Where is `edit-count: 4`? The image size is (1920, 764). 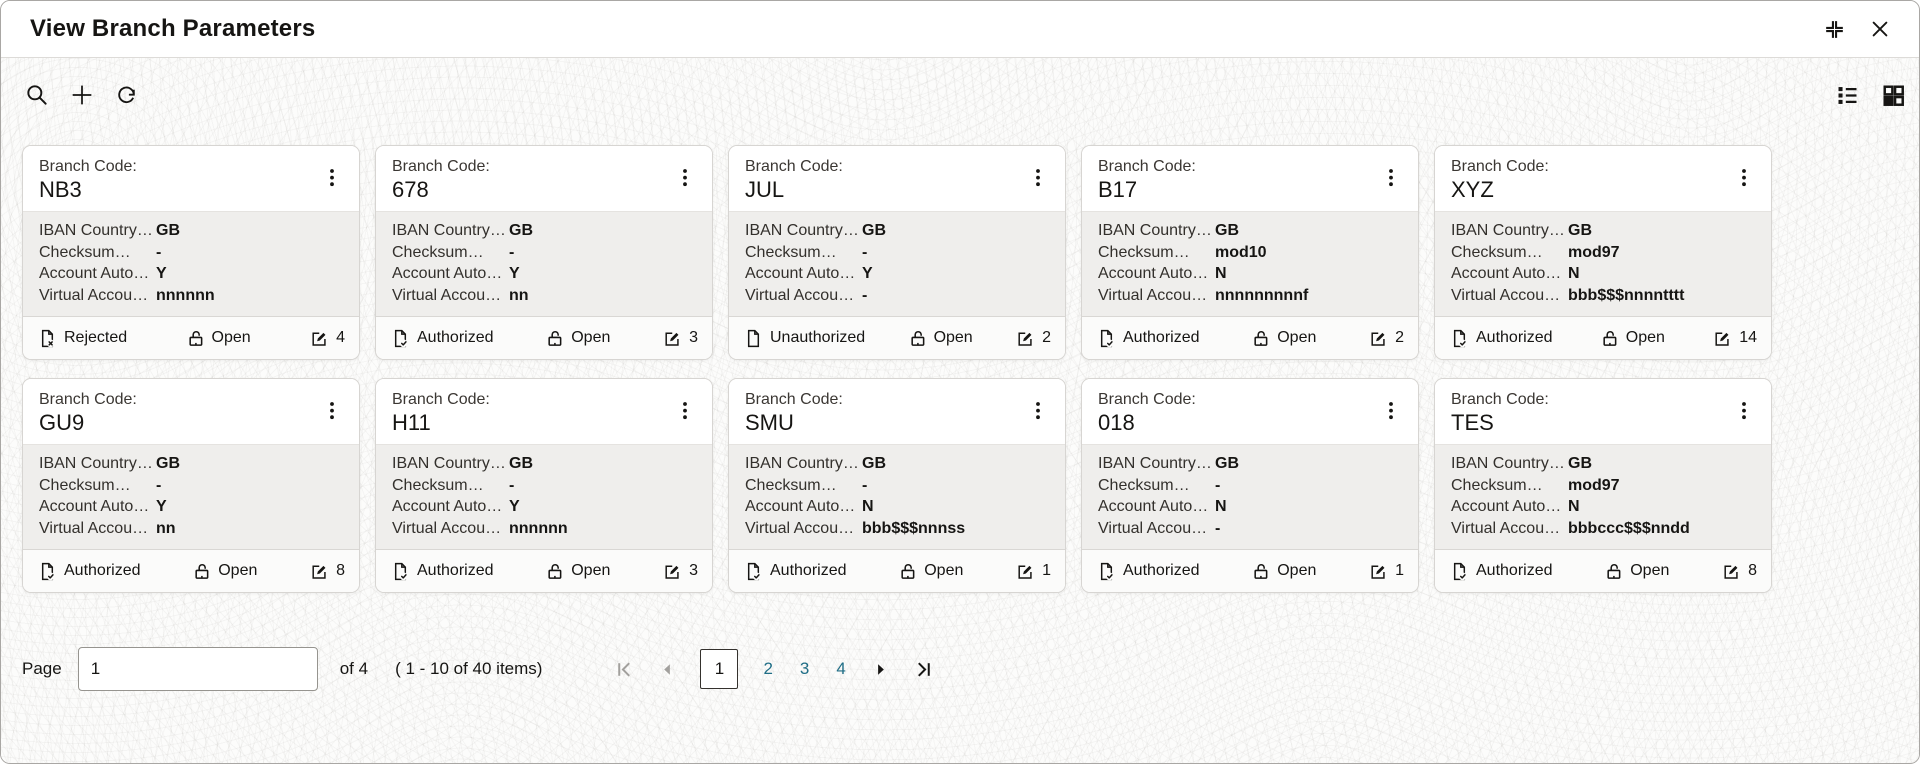
edit-count: 4 is located at coordinates (327, 338).